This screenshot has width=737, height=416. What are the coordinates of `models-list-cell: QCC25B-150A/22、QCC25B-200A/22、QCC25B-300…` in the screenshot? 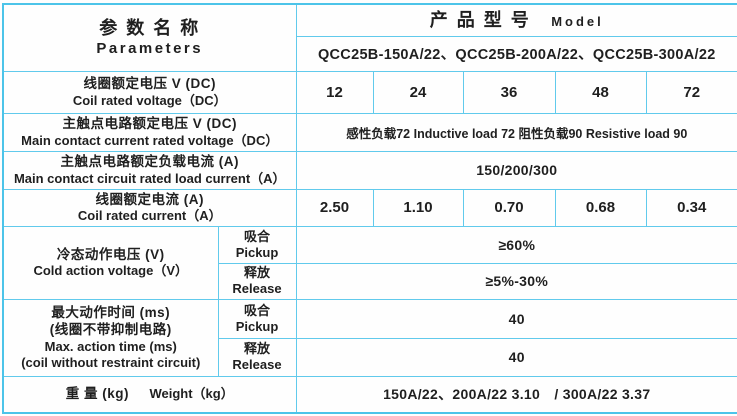 It's located at (516, 53).